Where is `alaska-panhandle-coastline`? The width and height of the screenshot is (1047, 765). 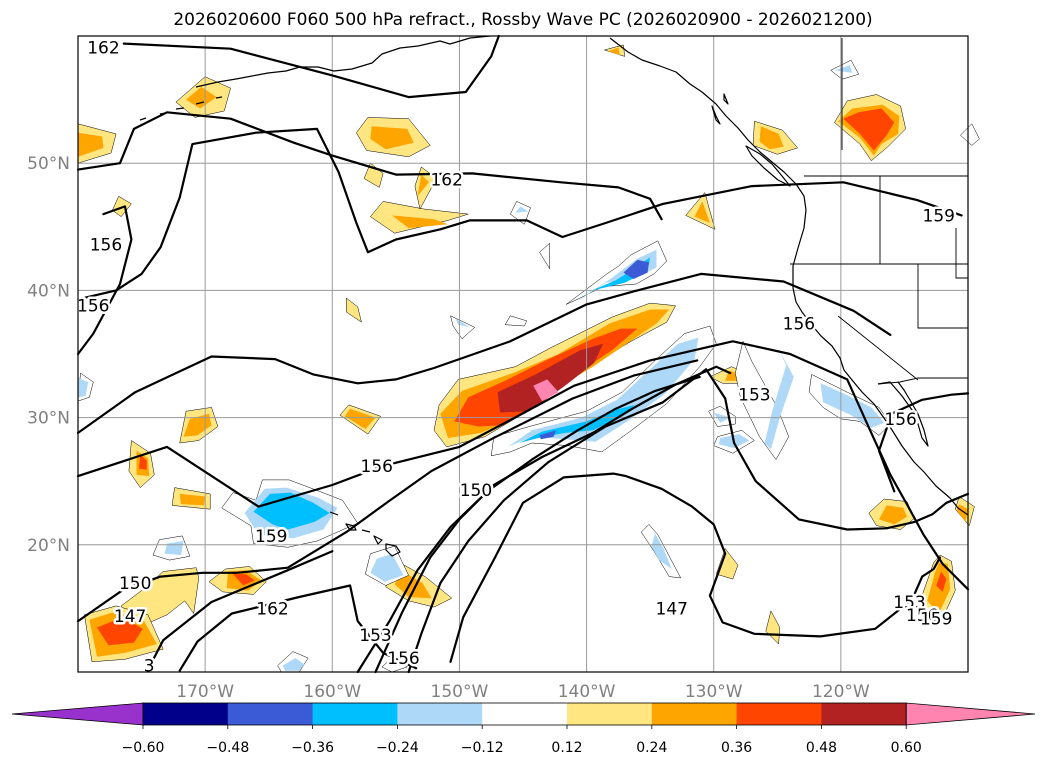
alaska-panhandle-coastline is located at coordinates (708, 124).